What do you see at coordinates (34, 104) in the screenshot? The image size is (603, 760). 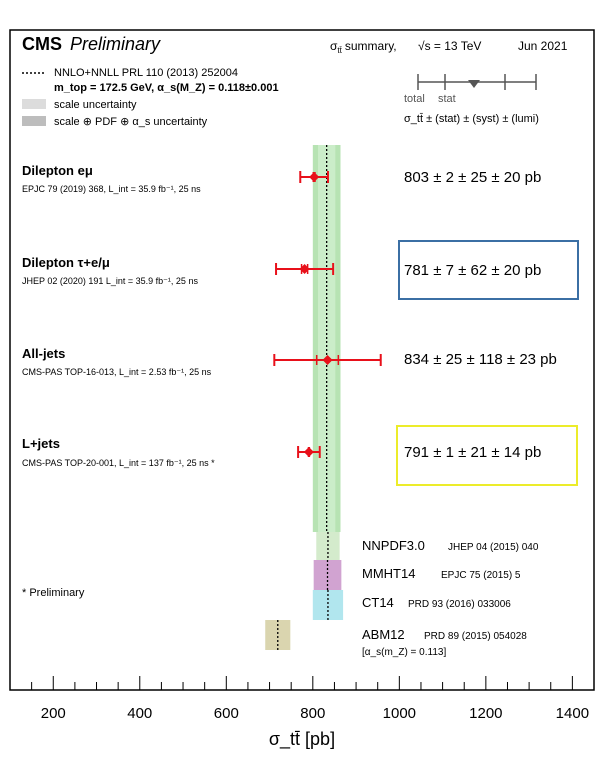 I see `scale-band-sample` at bounding box center [34, 104].